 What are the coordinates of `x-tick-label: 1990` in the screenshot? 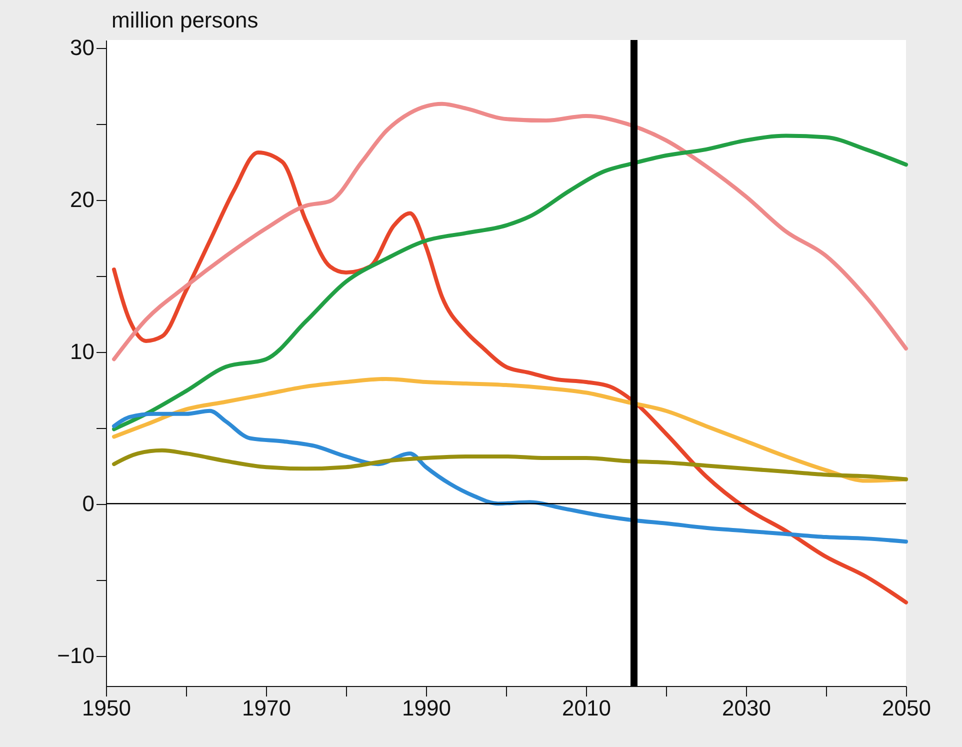 It's located at (426, 708).